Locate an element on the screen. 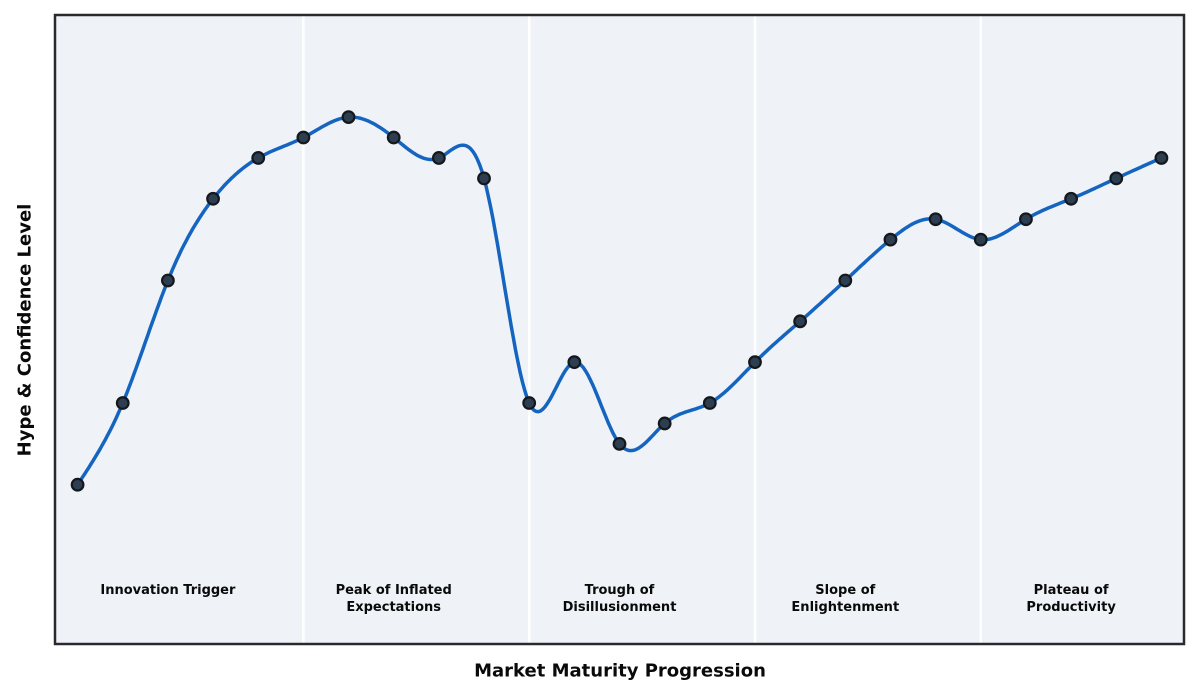 This screenshot has height=700, width=1200. x-axis-label: Market Maturity Progression is located at coordinates (620, 671).